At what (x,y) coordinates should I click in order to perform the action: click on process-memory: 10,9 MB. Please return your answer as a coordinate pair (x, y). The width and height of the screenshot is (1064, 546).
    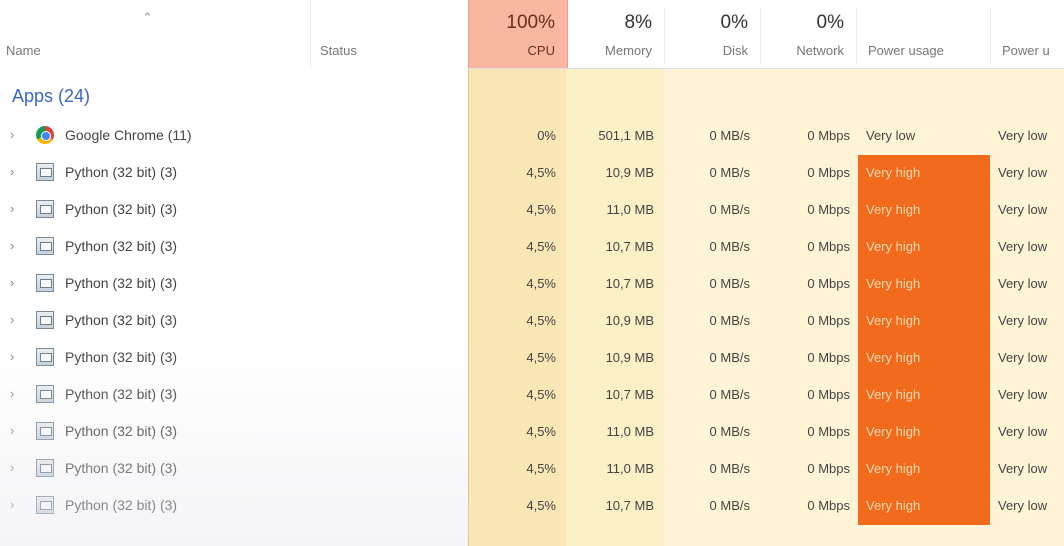
    Looking at the image, I should click on (629, 320).